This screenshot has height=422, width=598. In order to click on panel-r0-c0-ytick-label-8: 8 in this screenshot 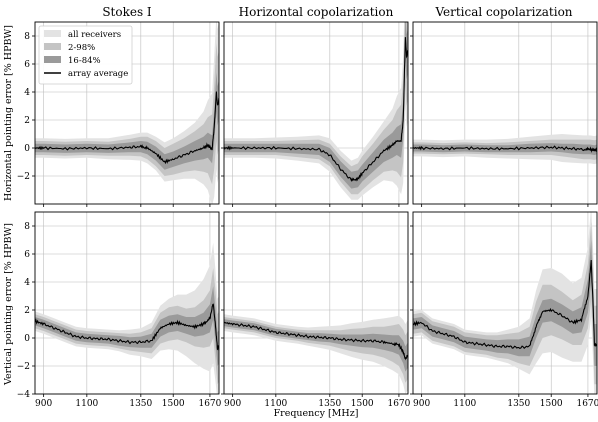, I will do `click(27, 37)`.